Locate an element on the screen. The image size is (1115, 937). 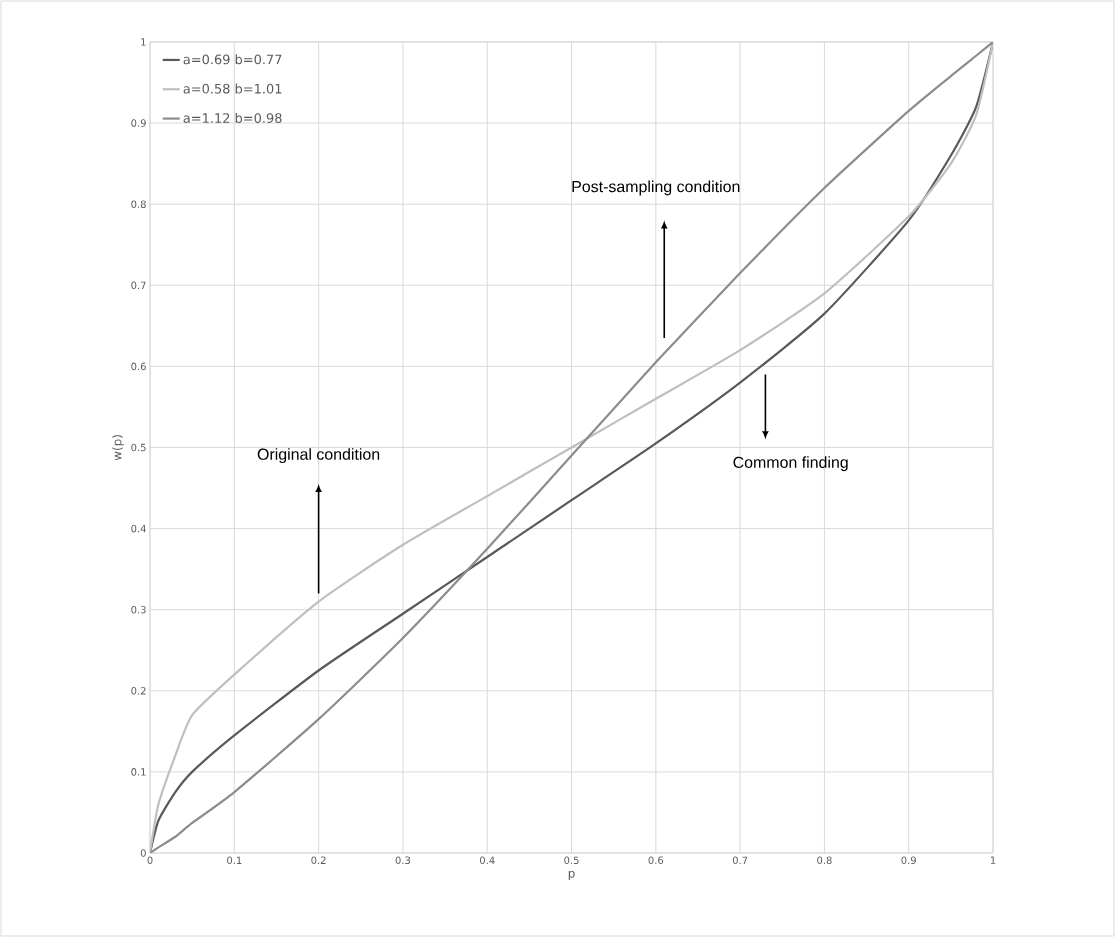
y-tick-label: 0.6 is located at coordinates (138, 366).